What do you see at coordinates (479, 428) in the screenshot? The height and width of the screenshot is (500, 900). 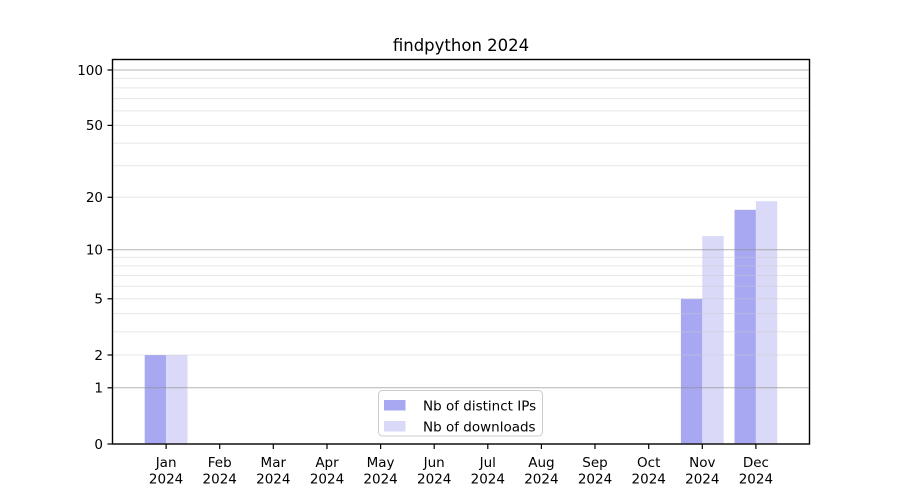 I see `legend-label-downloads: Nb of downloads` at bounding box center [479, 428].